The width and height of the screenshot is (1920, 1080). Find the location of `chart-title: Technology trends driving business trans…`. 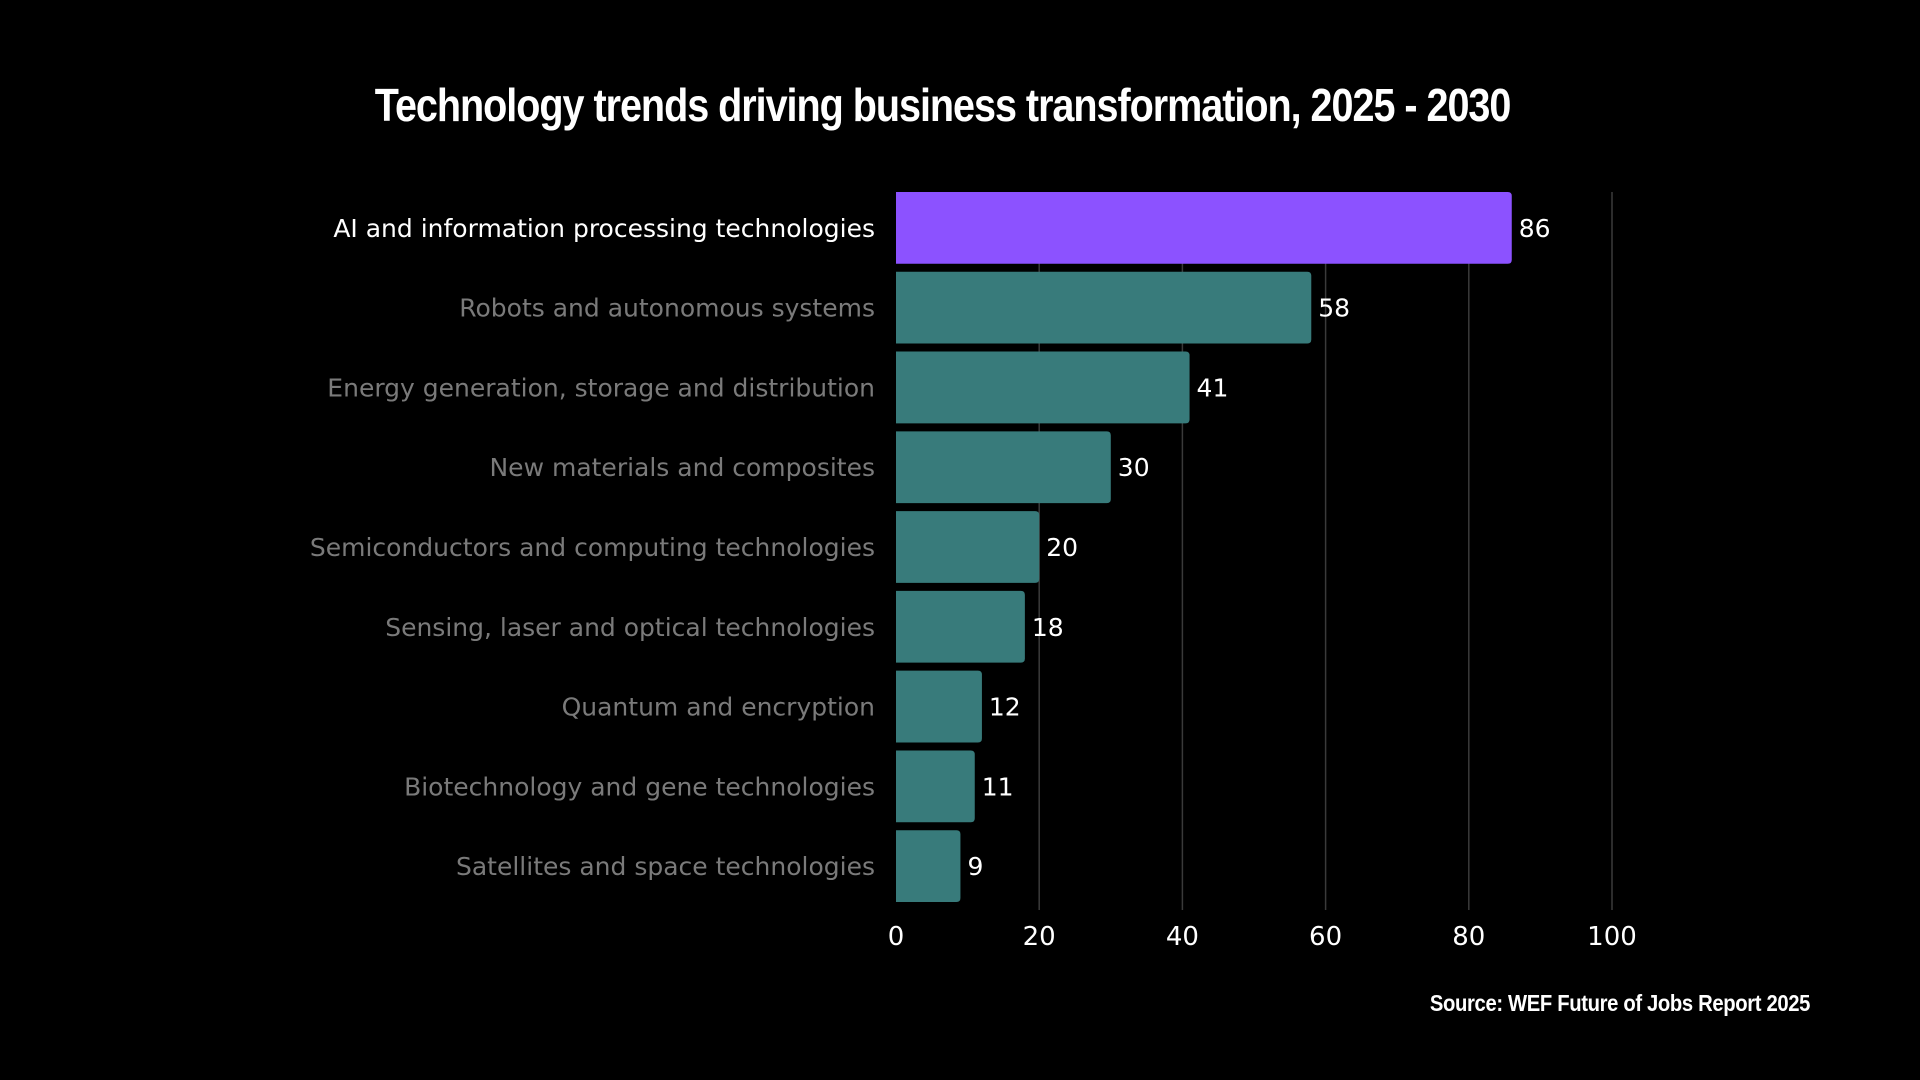

chart-title: Technology trends driving business trans… is located at coordinates (943, 105).